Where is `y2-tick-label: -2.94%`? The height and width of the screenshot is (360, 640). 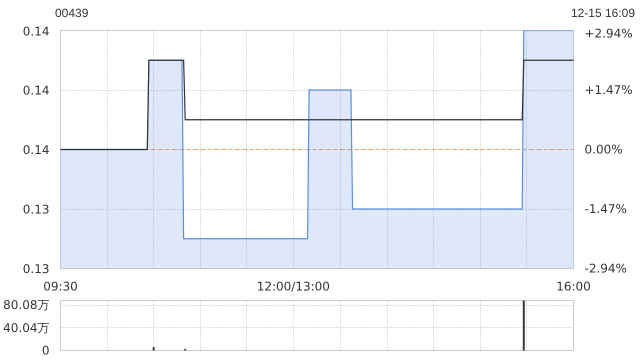 y2-tick-label: -2.94% is located at coordinates (605, 269).